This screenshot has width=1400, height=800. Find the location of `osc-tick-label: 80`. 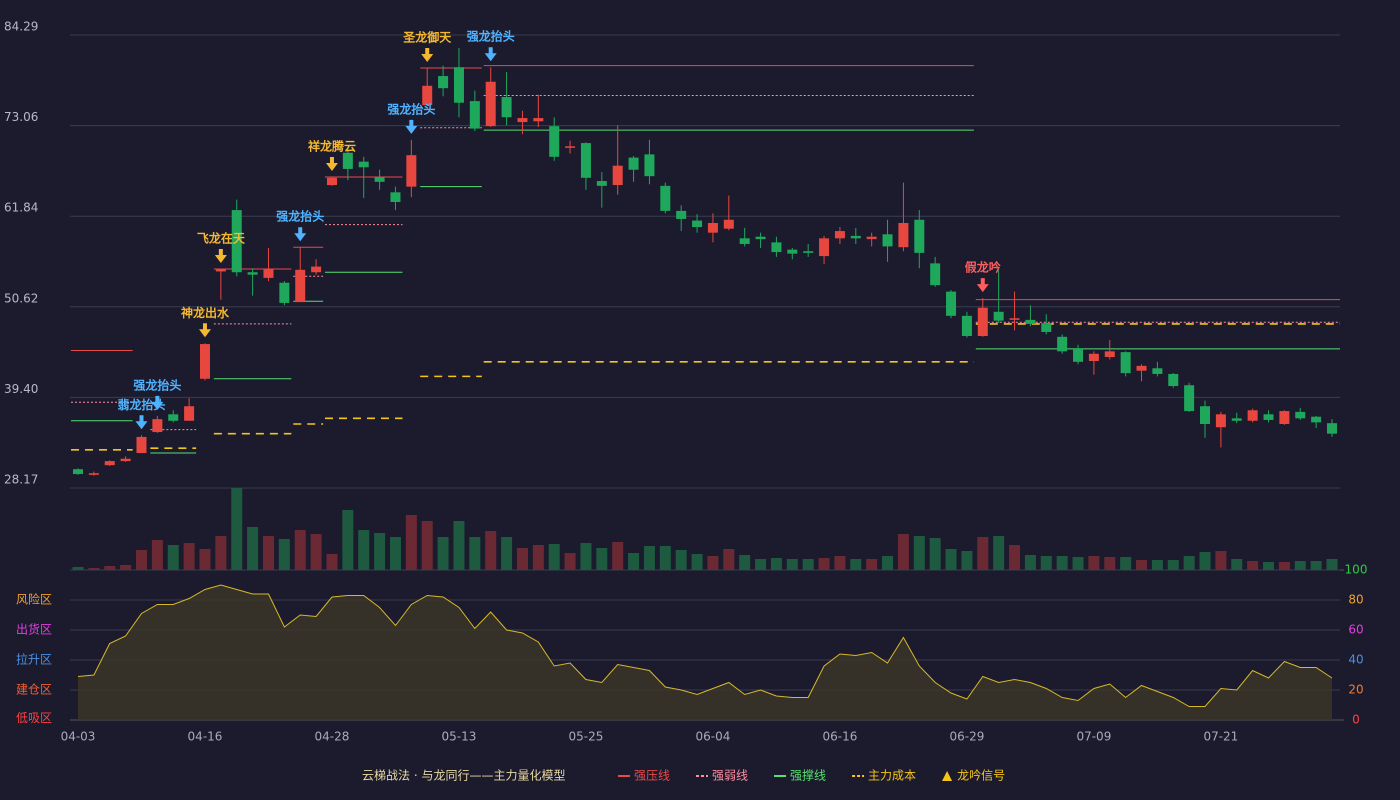

osc-tick-label: 80 is located at coordinates (1355, 600).